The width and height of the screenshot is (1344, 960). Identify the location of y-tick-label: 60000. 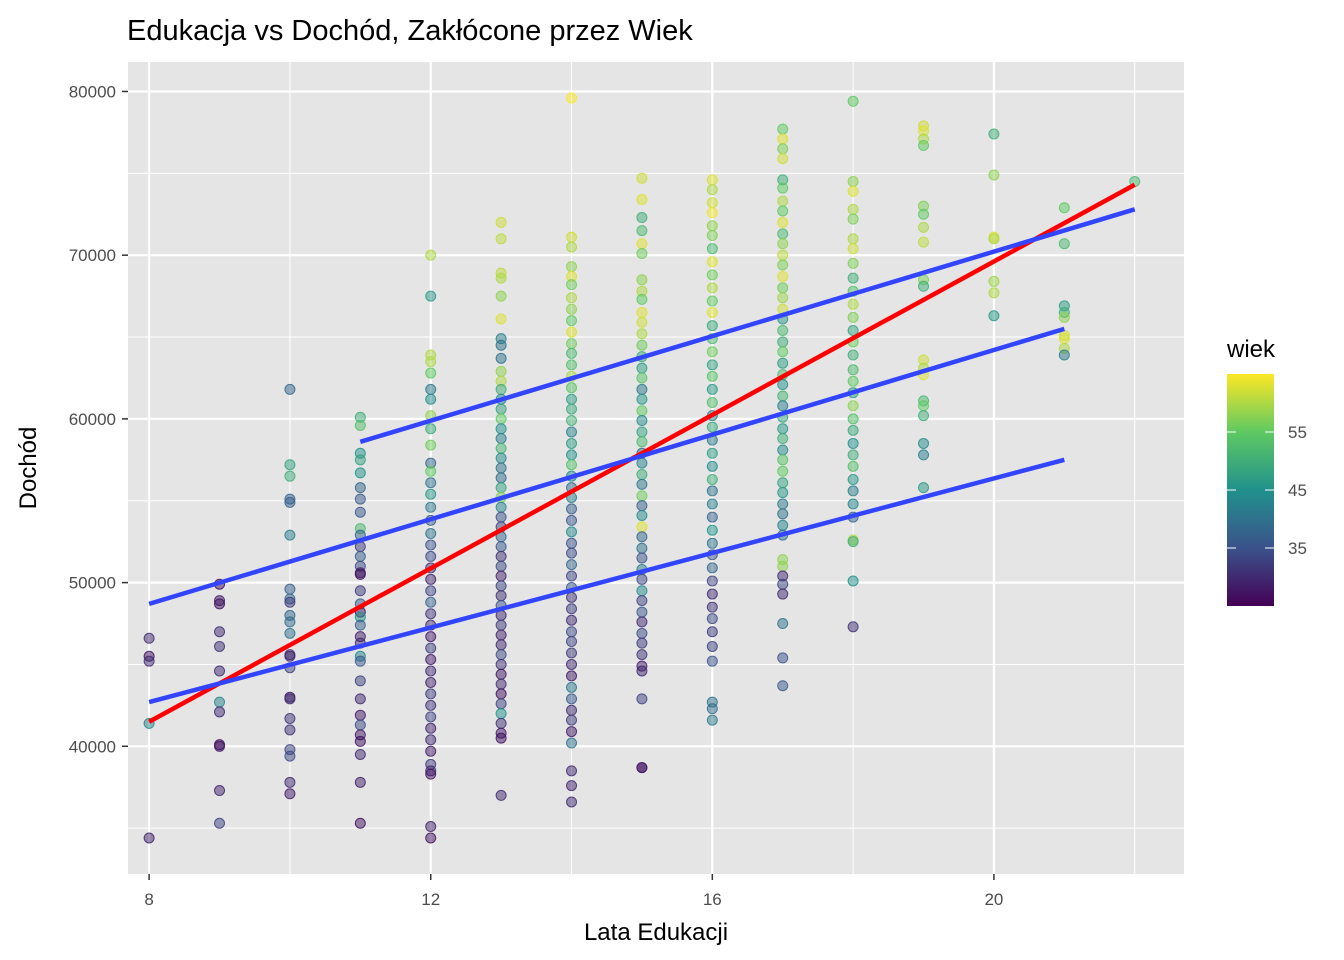
(92, 419).